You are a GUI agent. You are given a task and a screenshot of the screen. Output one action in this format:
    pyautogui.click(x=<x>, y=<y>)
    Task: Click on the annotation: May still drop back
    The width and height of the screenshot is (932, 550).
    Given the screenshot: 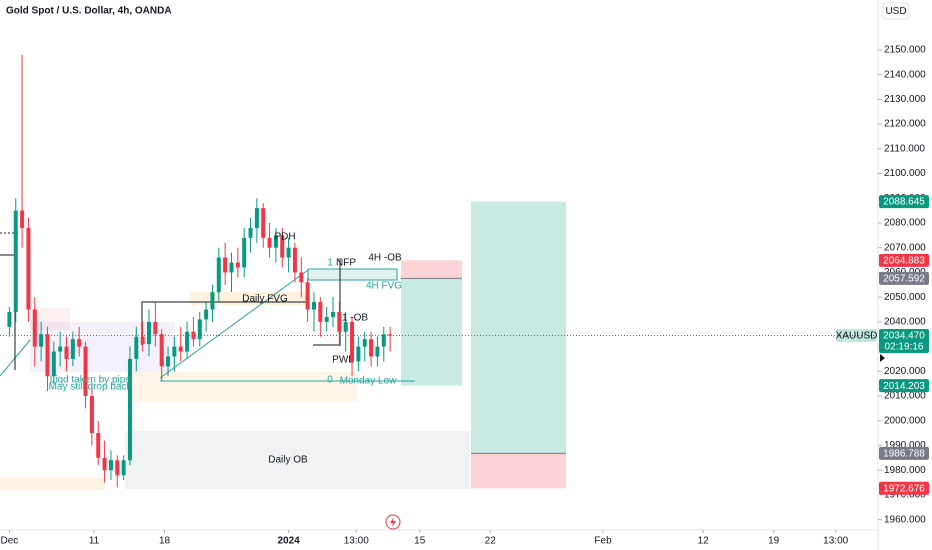 What is the action you would take?
    pyautogui.click(x=91, y=387)
    